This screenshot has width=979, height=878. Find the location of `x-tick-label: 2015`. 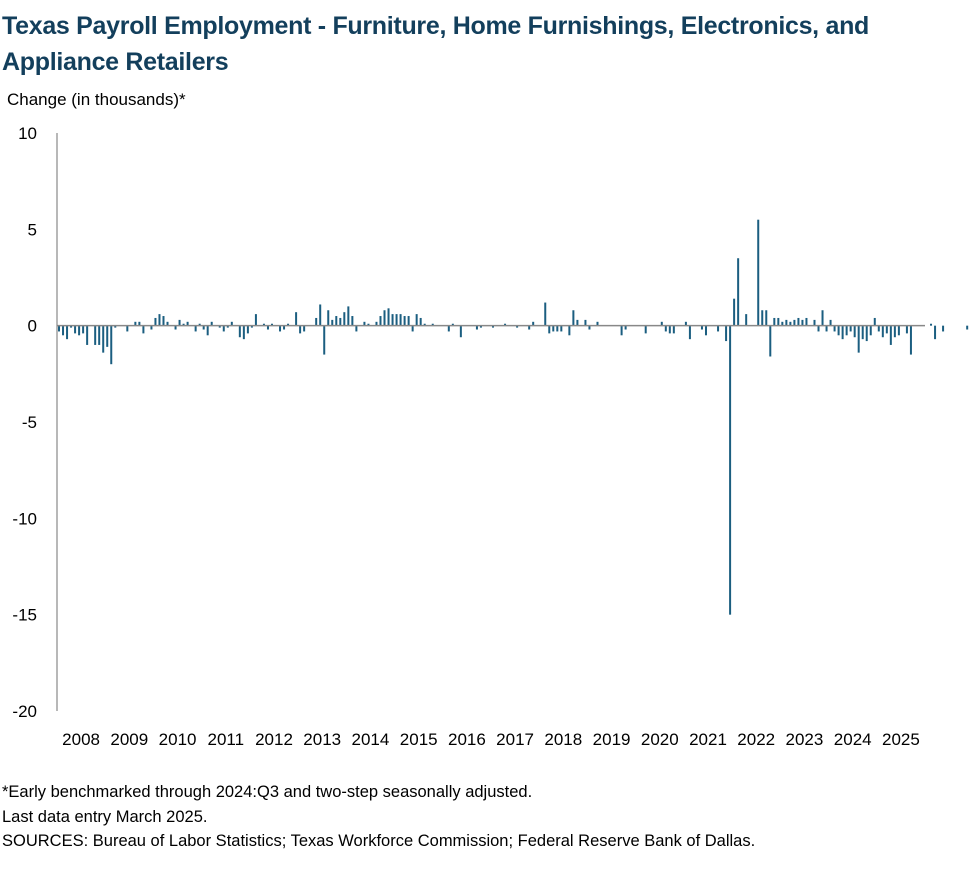

x-tick-label: 2015 is located at coordinates (419, 739).